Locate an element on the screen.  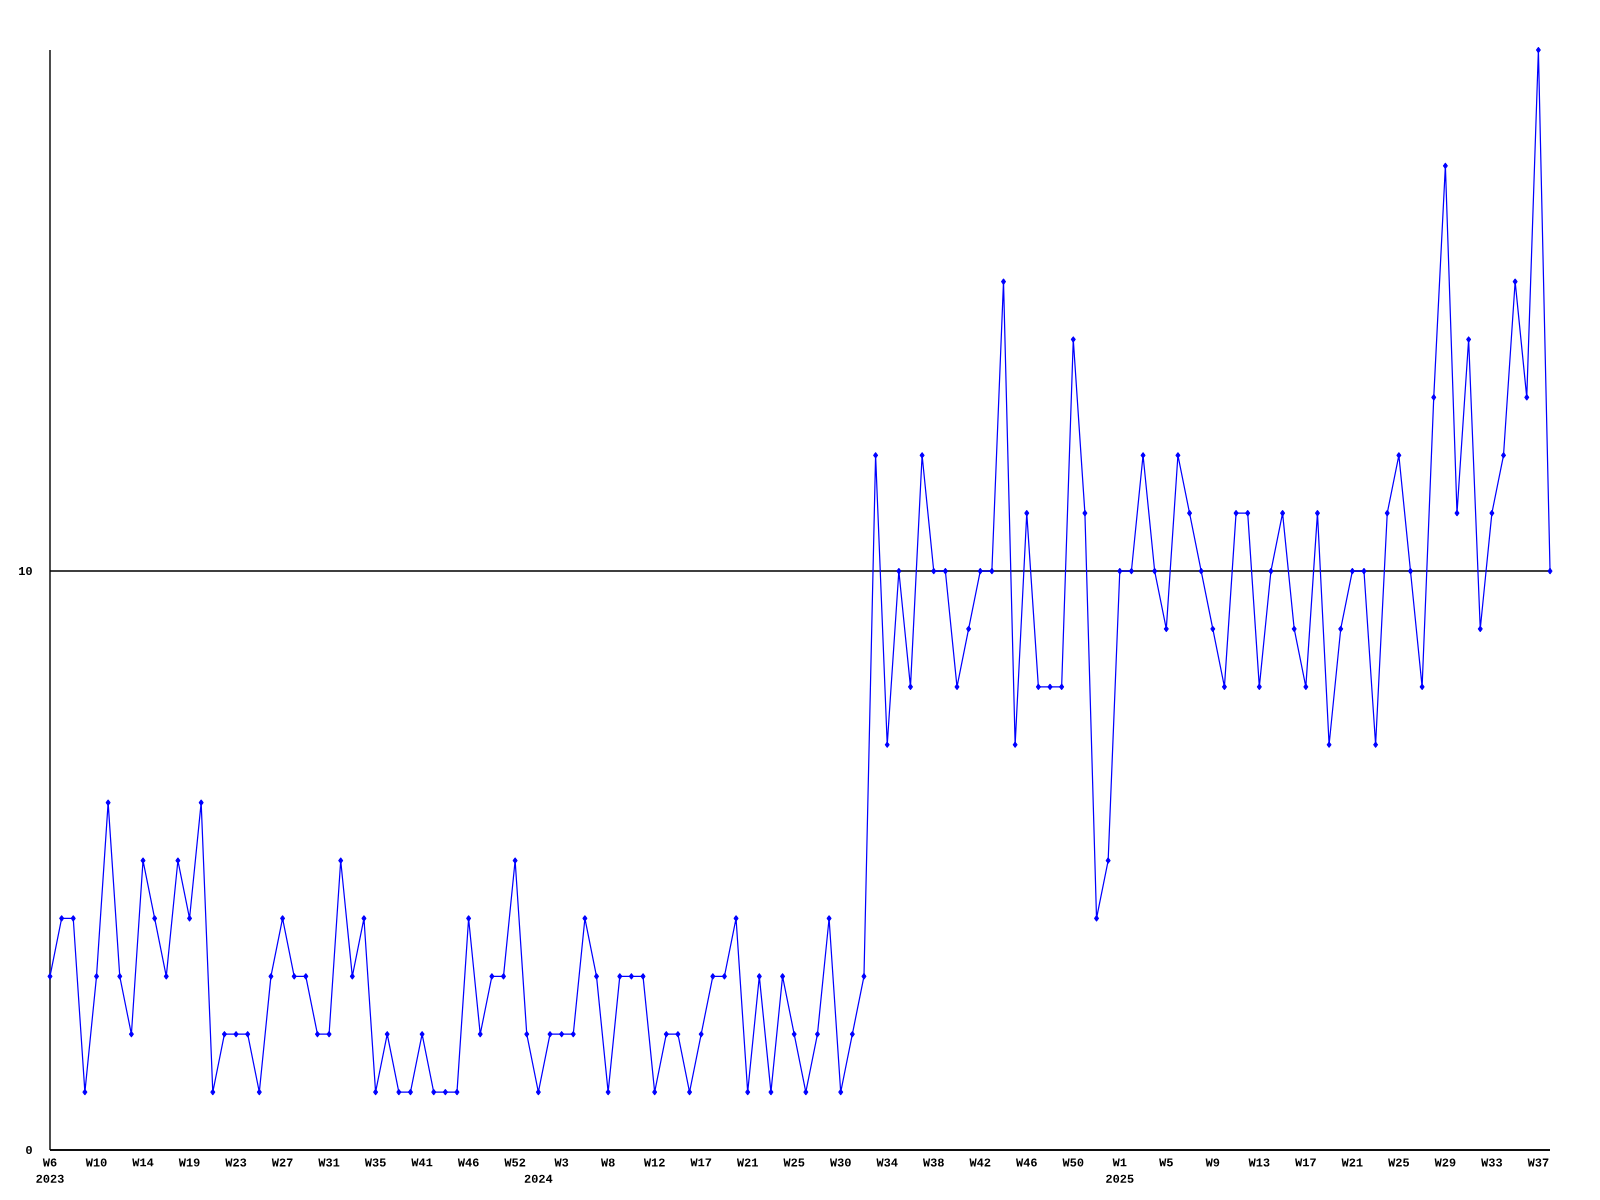
x-tick-label: W42 is located at coordinates (980, 1162).